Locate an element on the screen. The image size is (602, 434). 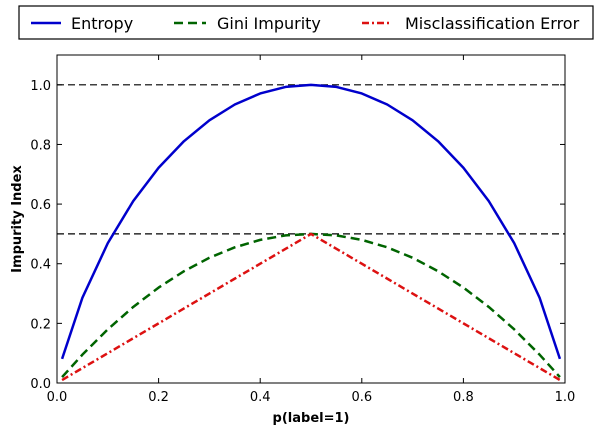
legend-label-entropy: Entropy is located at coordinates (102, 23).